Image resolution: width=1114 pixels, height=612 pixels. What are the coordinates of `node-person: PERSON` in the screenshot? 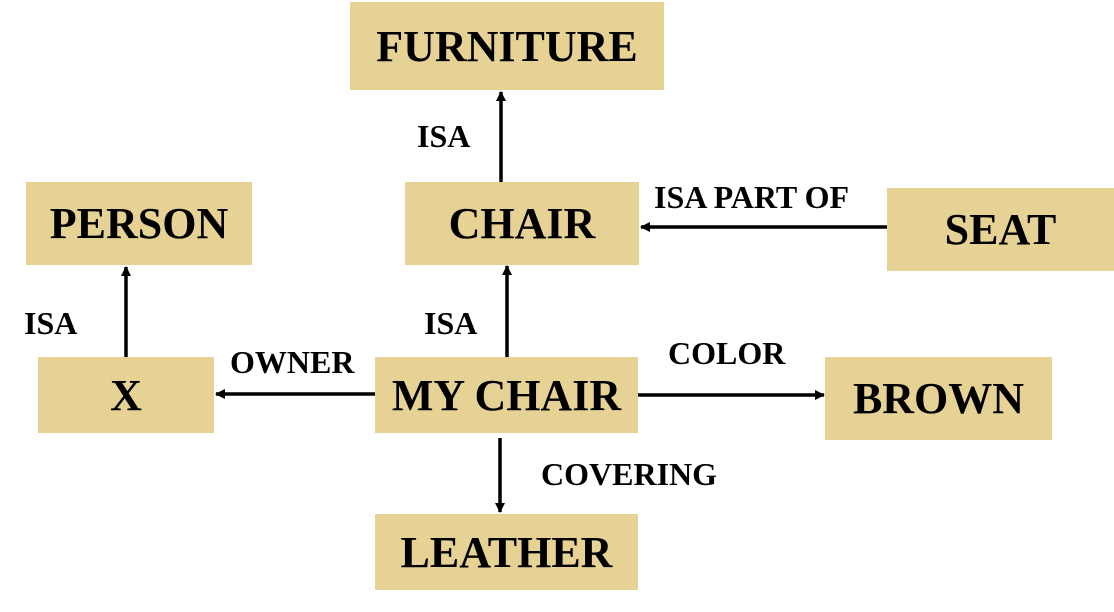 It's located at (139, 223).